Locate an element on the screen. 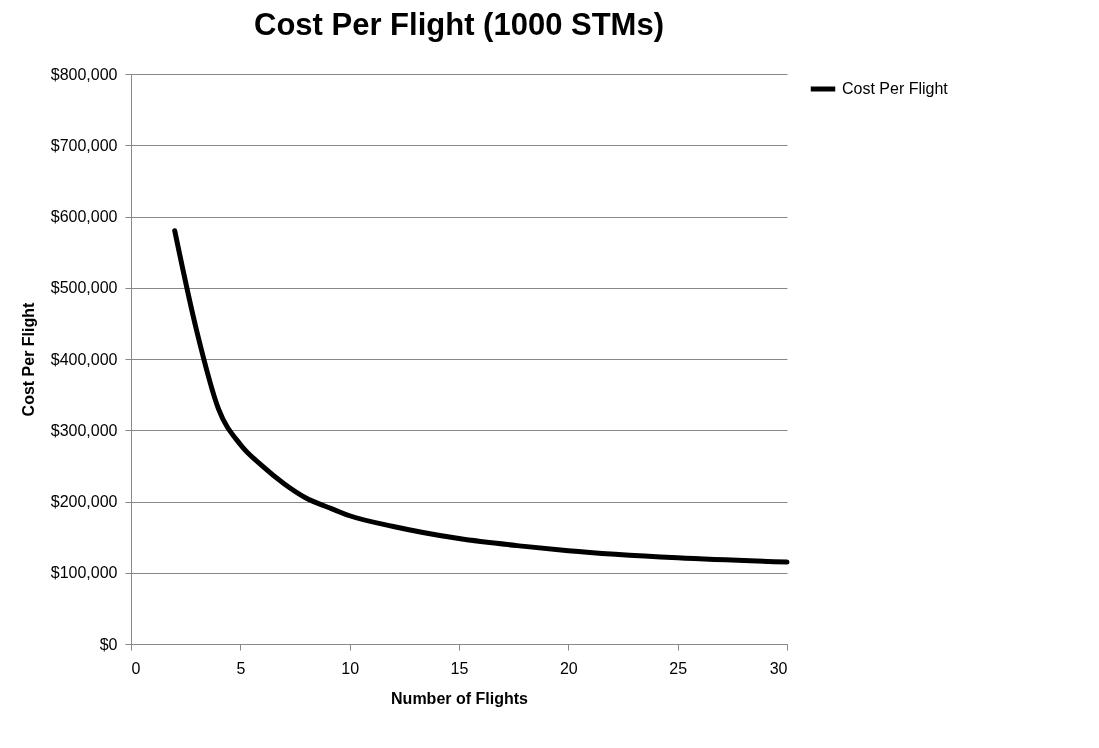 The width and height of the screenshot is (1099, 748). x-tick-label: 15 is located at coordinates (459, 668).